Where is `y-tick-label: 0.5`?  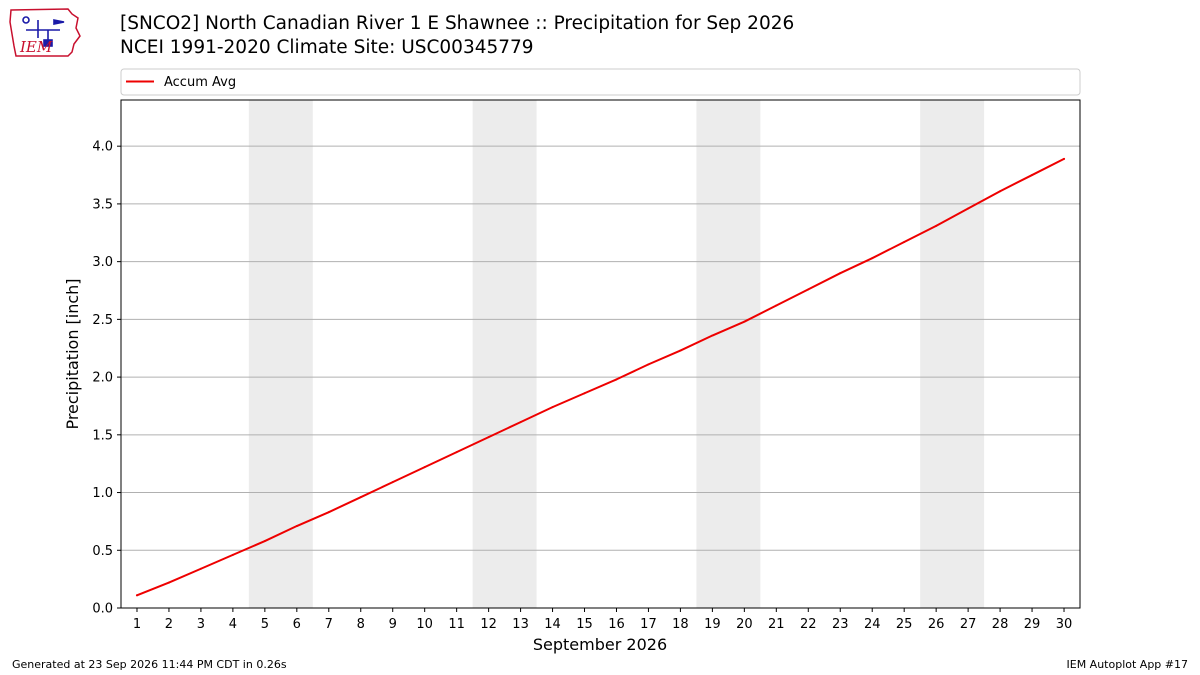
y-tick-label: 0.5 is located at coordinates (102, 551).